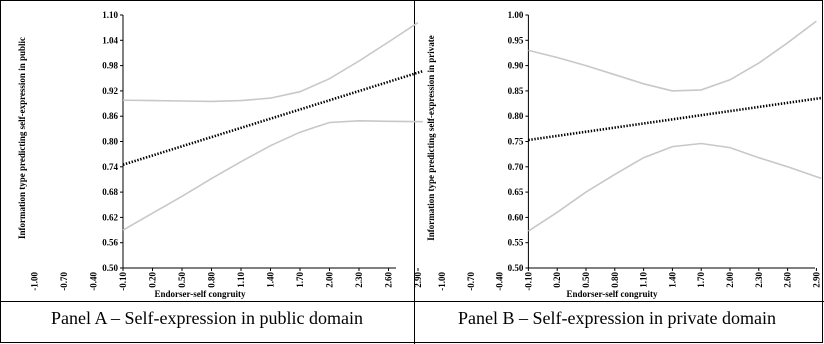 The image size is (824, 344). I want to click on panel-b-x-tick-label: -0.40, so click(500, 281).